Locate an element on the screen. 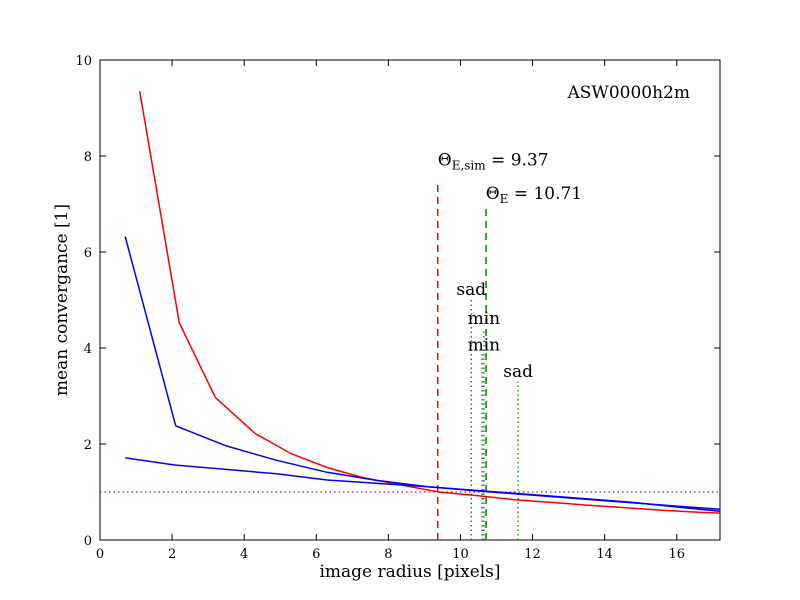 Image resolution: width=800 pixels, height=600 pixels. x-tick-label: 12 is located at coordinates (532, 554).